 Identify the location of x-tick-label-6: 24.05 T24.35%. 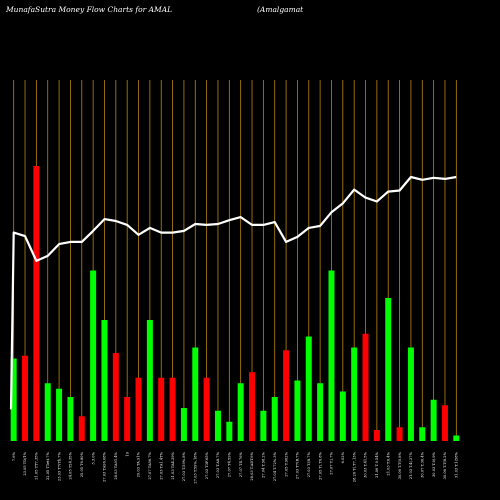
(71, 465).